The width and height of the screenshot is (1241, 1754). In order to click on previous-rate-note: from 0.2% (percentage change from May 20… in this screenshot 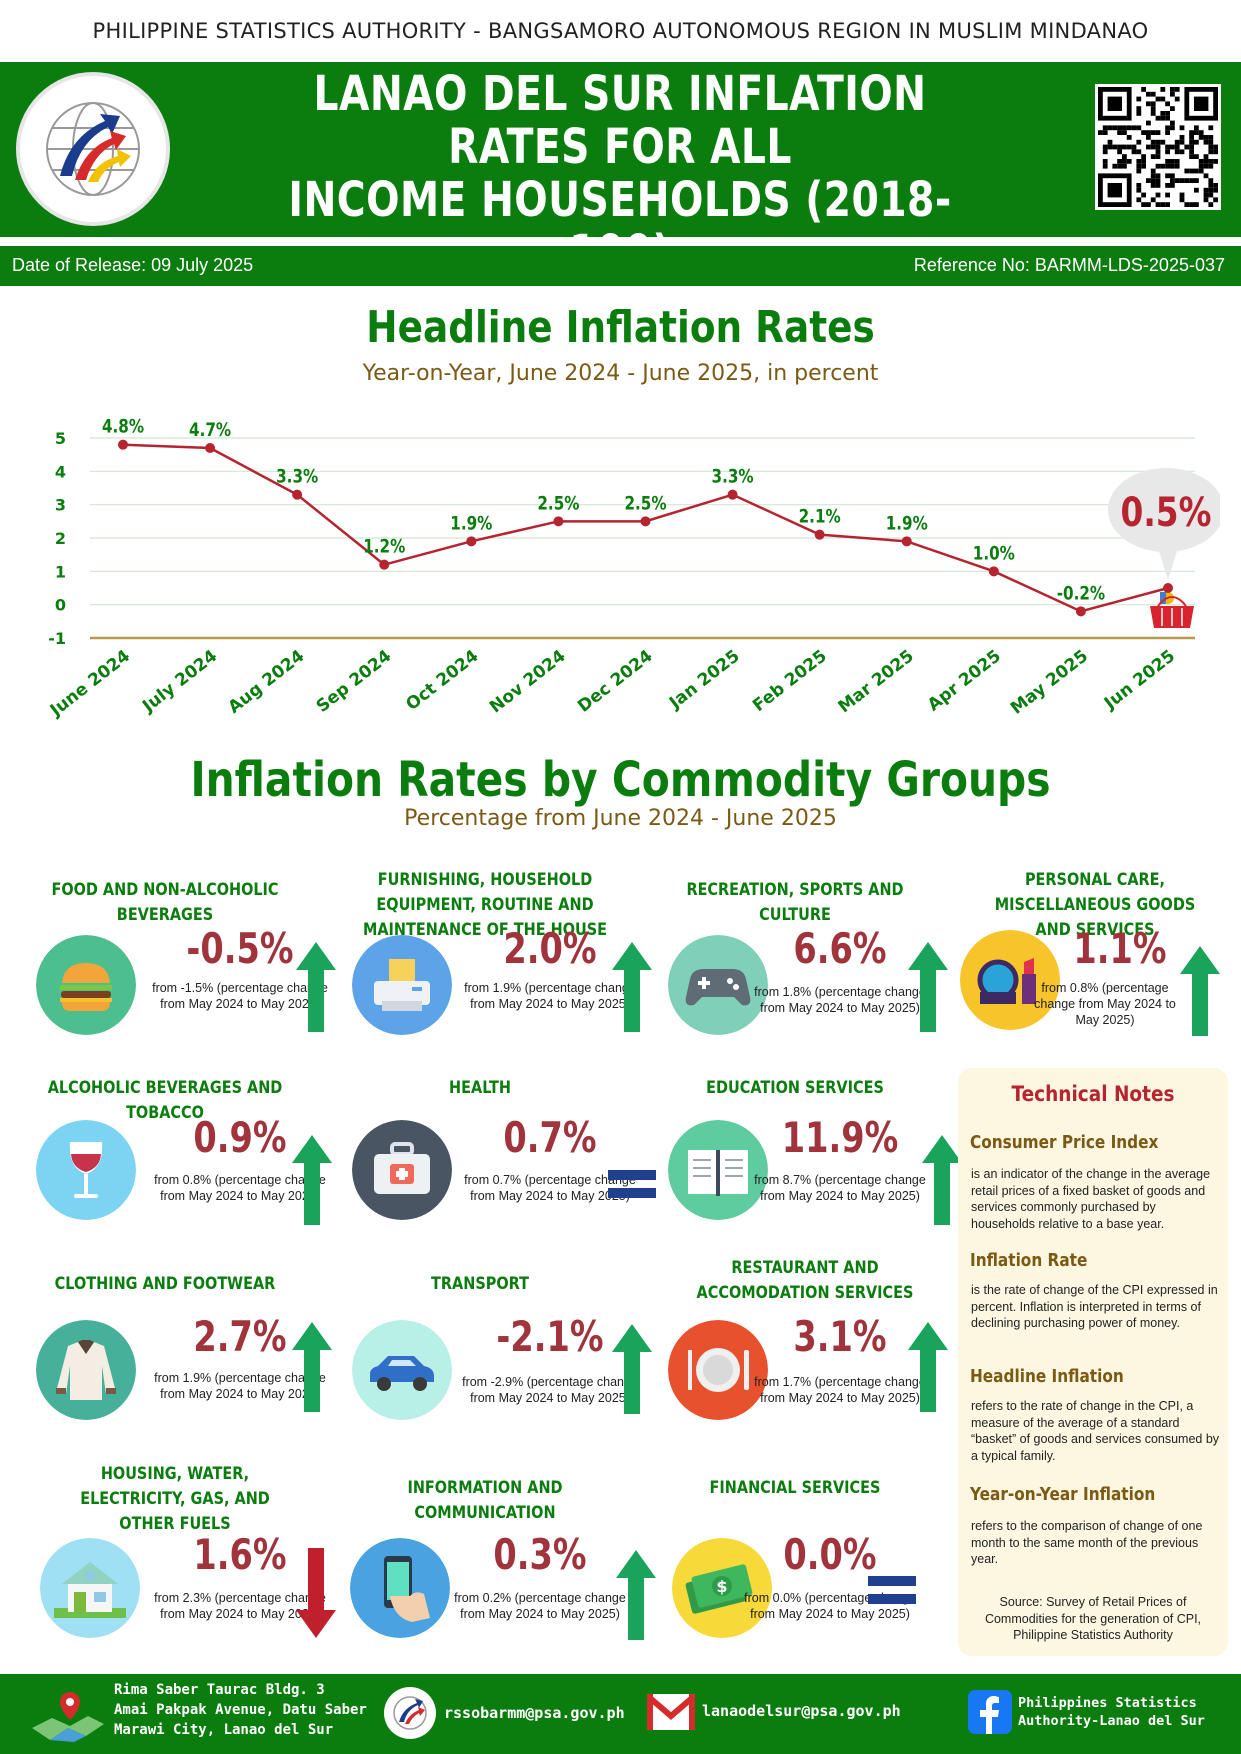, I will do `click(540, 1606)`.